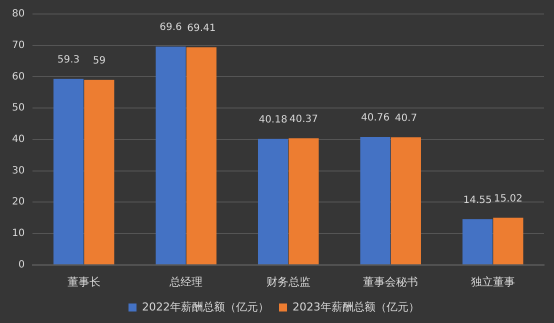  What do you see at coordinates (508, 198) in the screenshot?
I see `data-label: 15.02` at bounding box center [508, 198].